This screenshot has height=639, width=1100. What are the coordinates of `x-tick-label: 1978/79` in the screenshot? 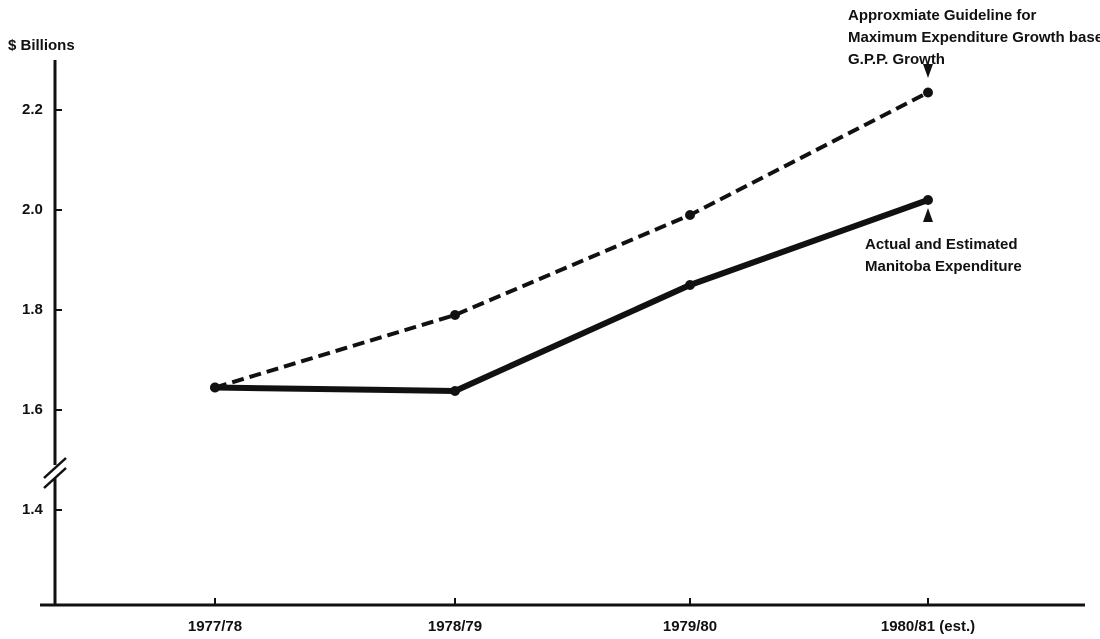 It's located at (455, 626).